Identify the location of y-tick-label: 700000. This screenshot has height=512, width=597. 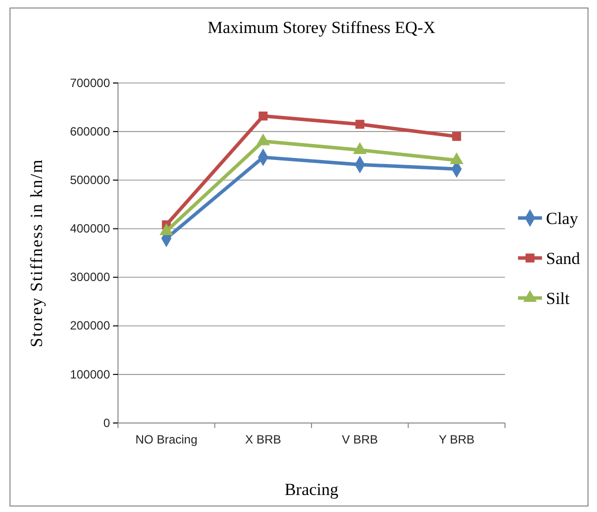
(90, 83).